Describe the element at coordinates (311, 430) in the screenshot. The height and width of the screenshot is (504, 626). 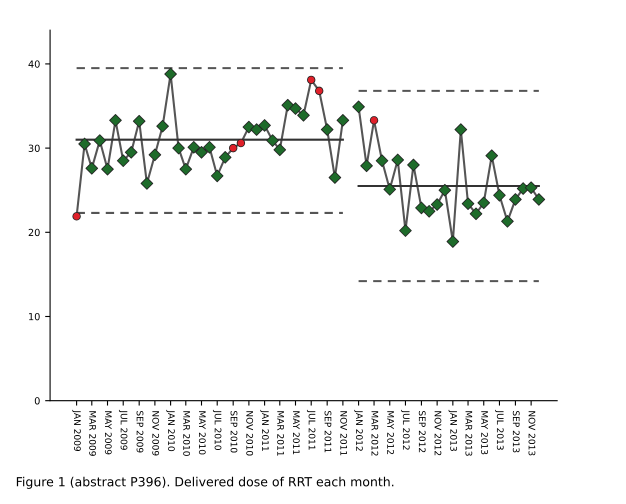
I see `x-tick-label: JUL 2011` at that location.